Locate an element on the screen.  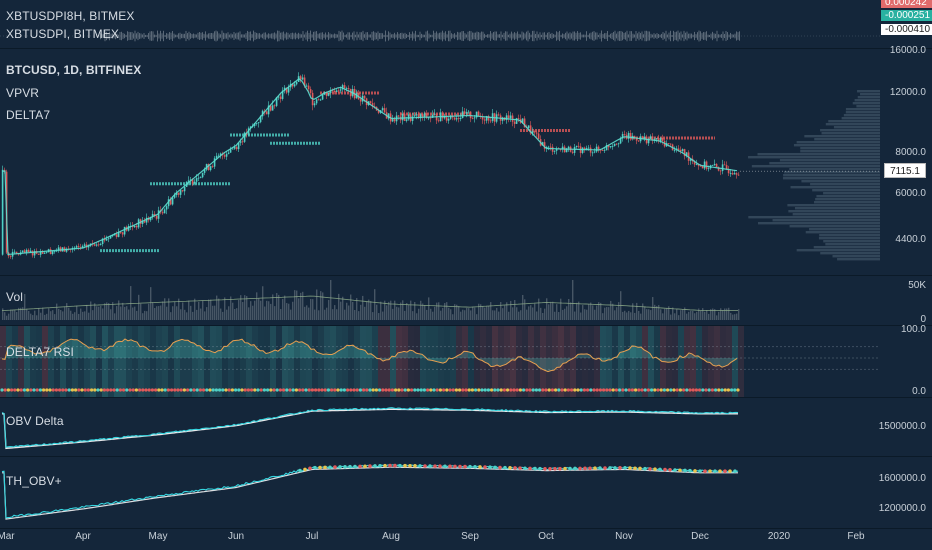
time-axis is located at coordinates (466, 539).